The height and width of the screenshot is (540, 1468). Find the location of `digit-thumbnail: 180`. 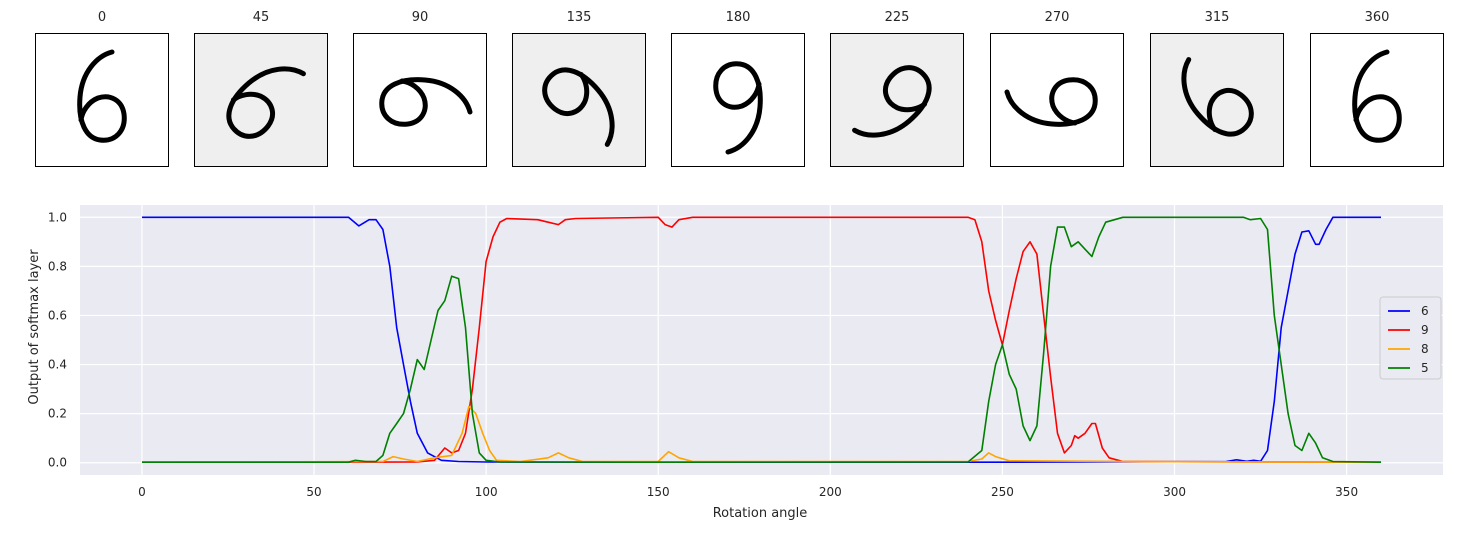

digit-thumbnail: 180 is located at coordinates (738, 84).